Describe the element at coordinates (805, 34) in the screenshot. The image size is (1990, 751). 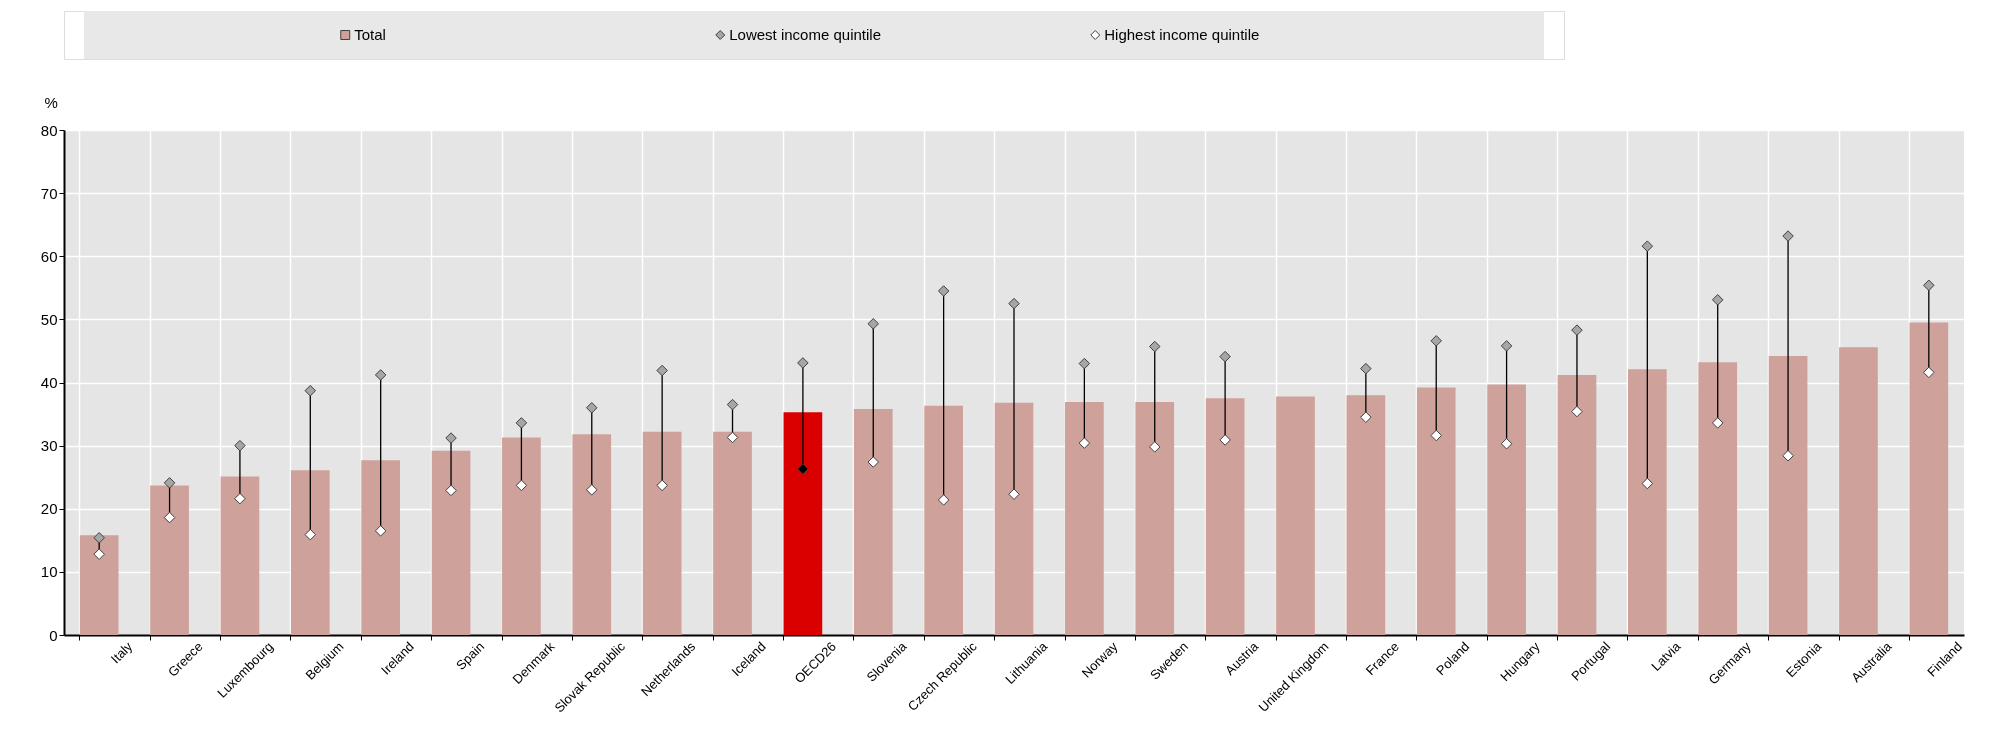
I see `legend-label: Lowest income quintile` at that location.